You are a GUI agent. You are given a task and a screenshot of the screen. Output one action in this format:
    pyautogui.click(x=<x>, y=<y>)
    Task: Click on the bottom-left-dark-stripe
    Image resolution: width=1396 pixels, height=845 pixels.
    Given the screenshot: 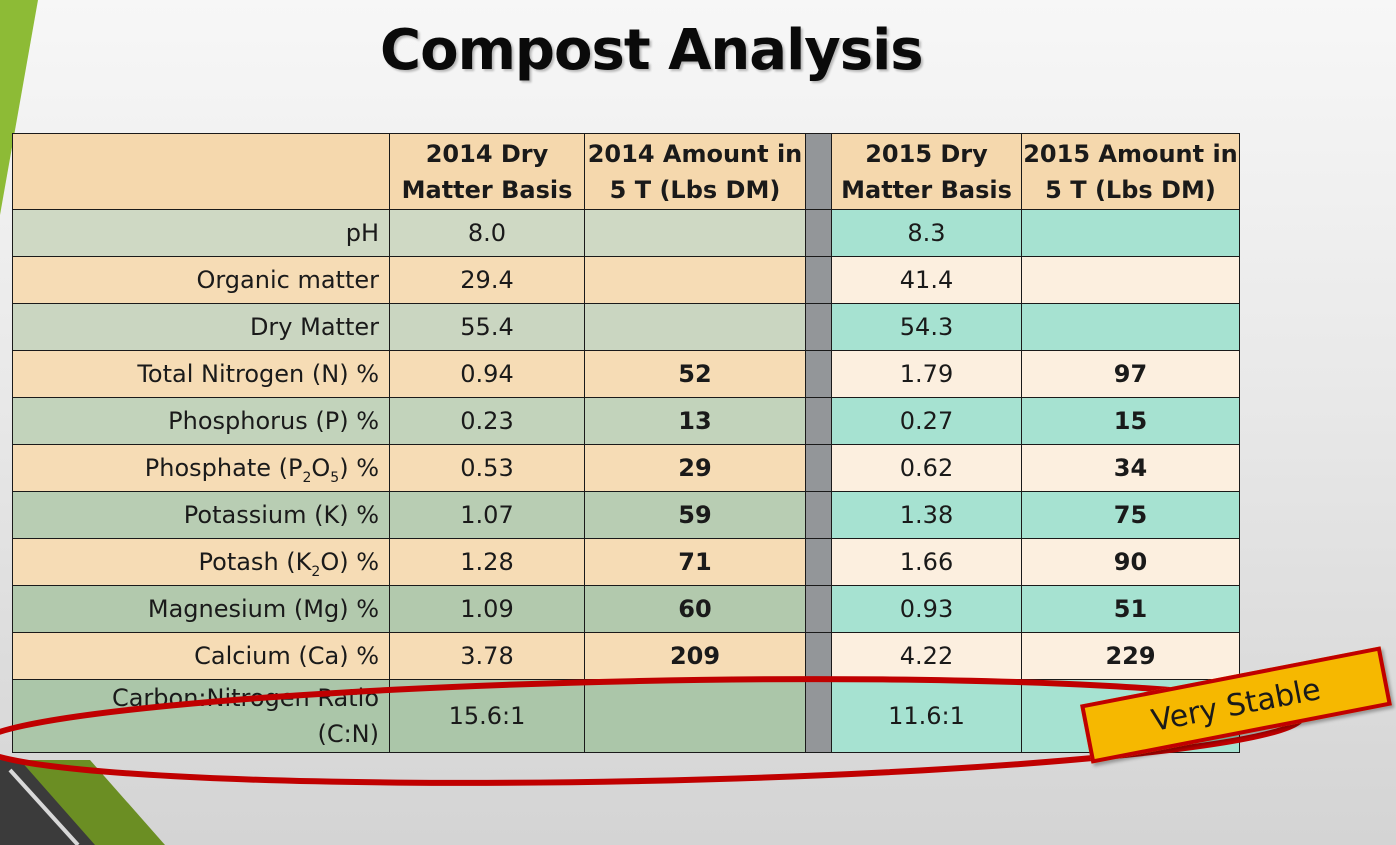 What is the action you would take?
    pyautogui.click(x=47, y=802)
    